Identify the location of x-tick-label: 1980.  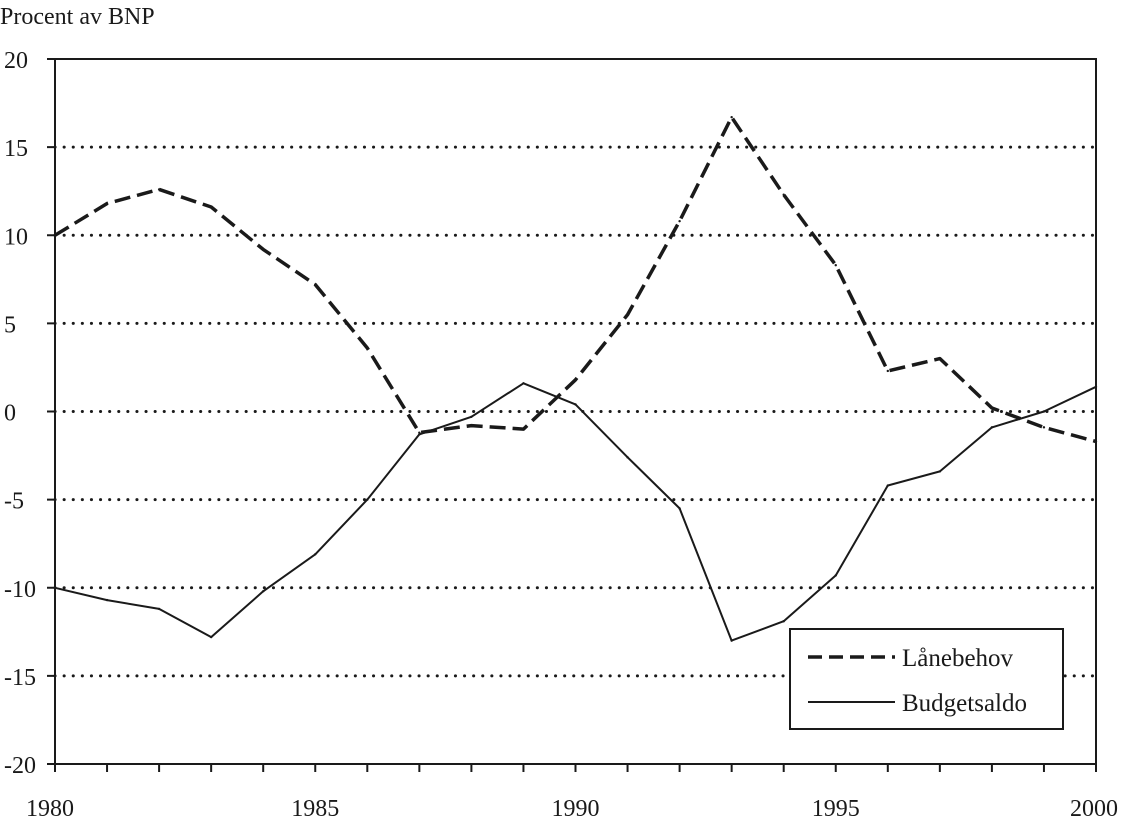
(50, 808).